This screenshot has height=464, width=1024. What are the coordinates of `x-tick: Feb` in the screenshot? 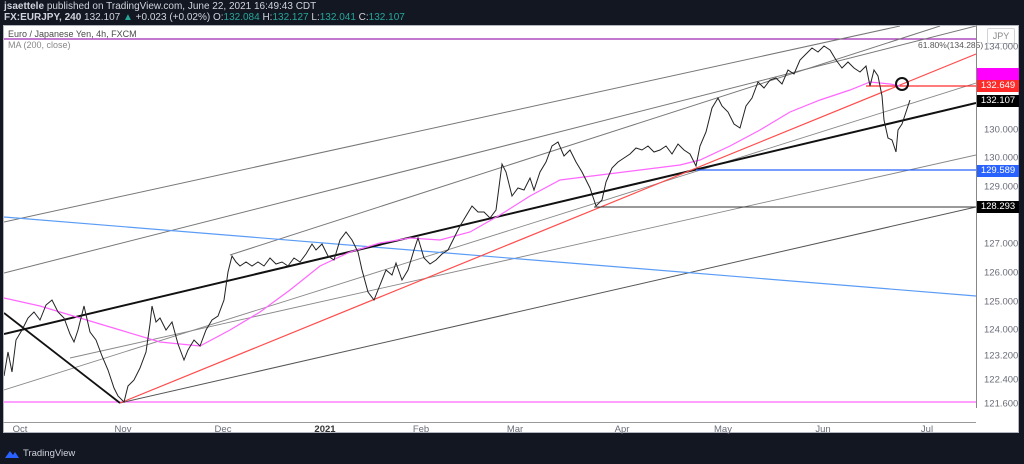 It's located at (421, 429).